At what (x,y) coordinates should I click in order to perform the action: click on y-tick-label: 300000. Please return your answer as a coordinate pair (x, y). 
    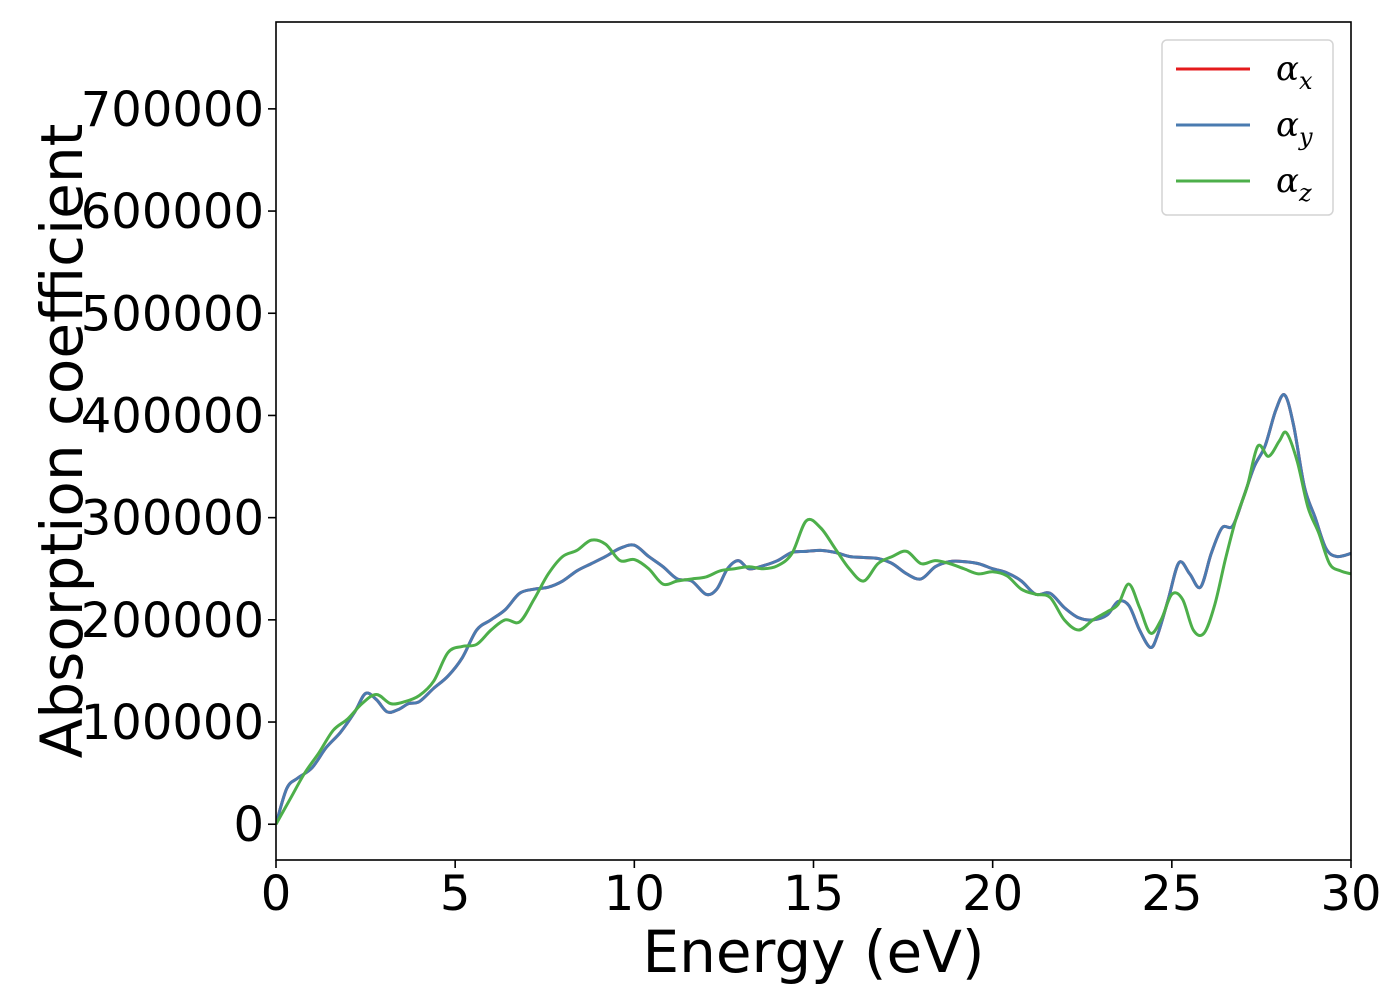
    Looking at the image, I should click on (172, 519).